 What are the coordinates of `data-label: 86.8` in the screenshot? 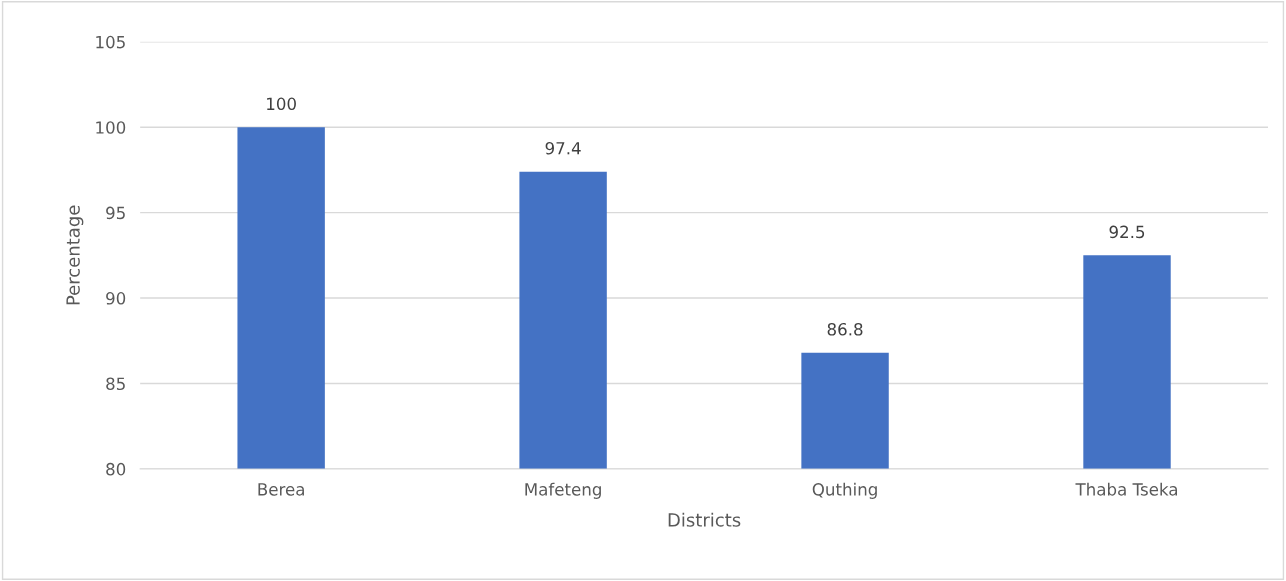 It's located at (845, 329).